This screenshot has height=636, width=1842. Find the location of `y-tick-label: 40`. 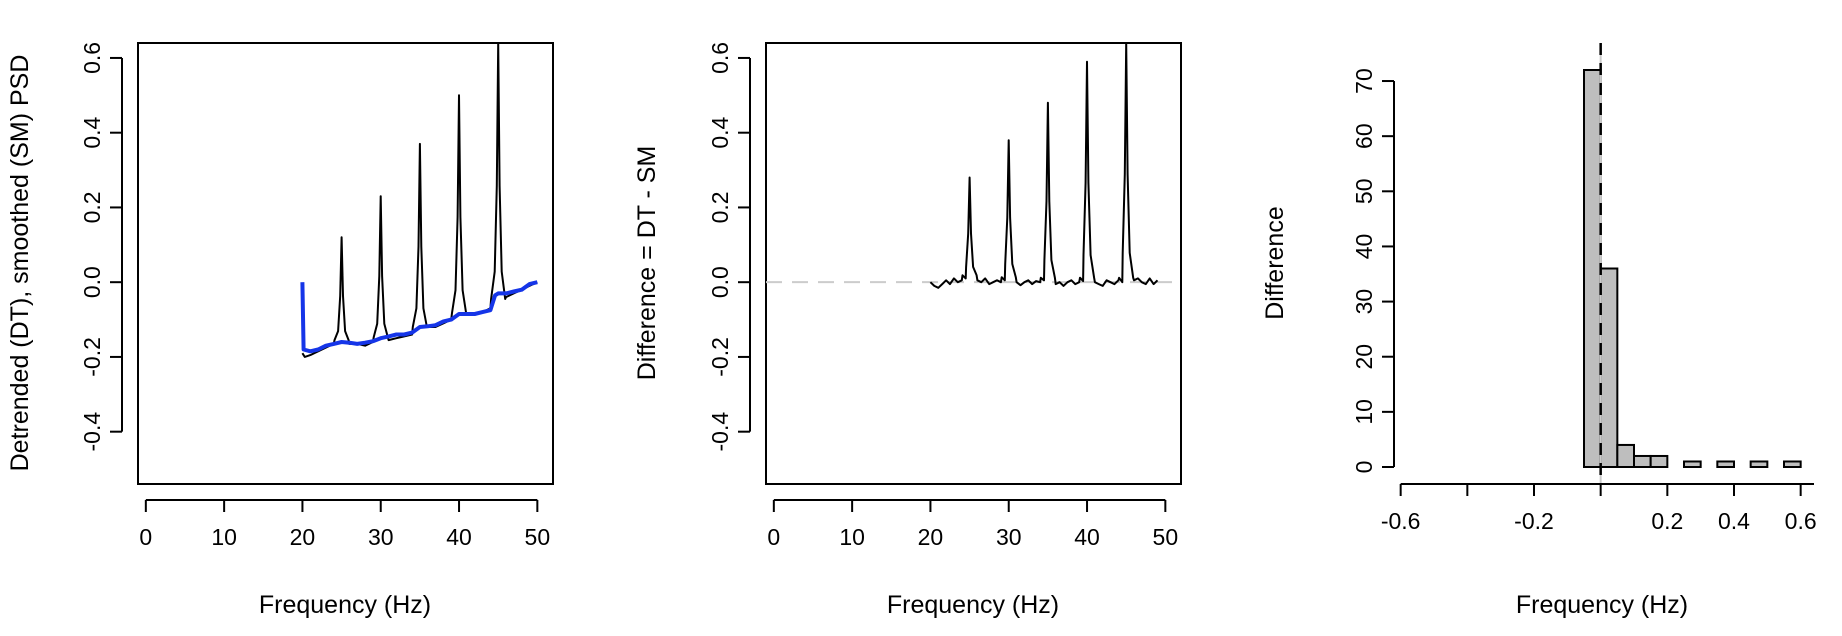

y-tick-label: 40 is located at coordinates (1364, 247).